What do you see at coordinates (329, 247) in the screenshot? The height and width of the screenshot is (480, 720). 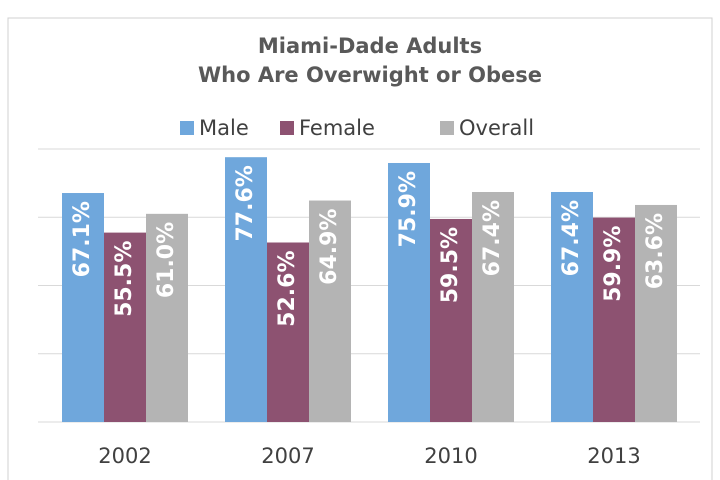 I see `value-label: 64.9%` at bounding box center [329, 247].